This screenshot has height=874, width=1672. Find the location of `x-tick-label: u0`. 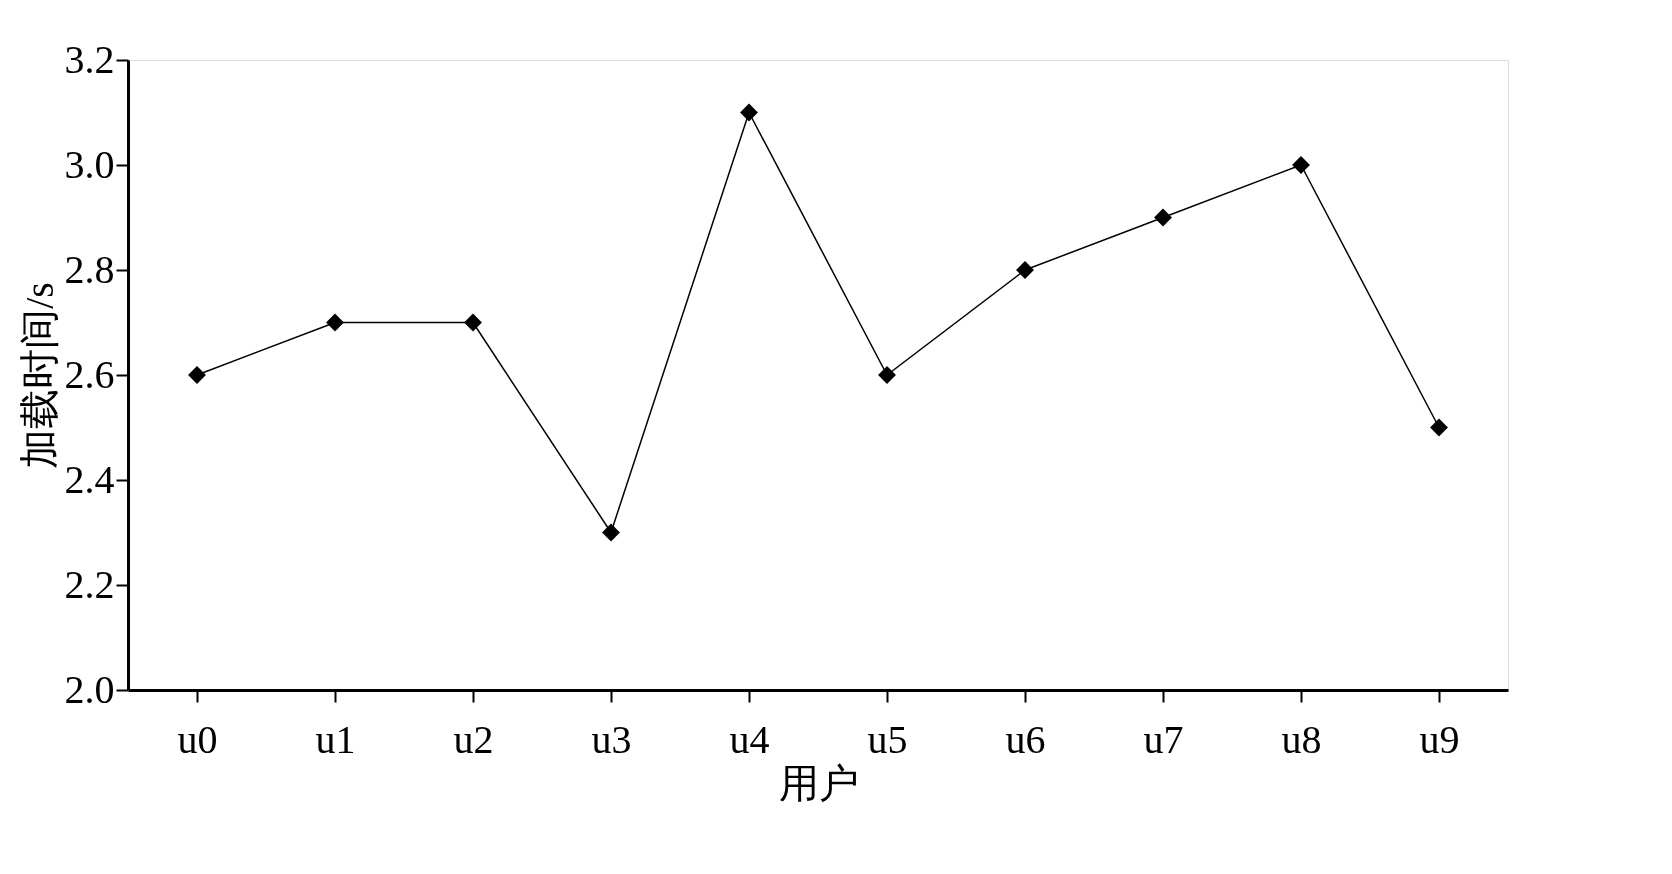

x-tick-label: u0 is located at coordinates (197, 739).